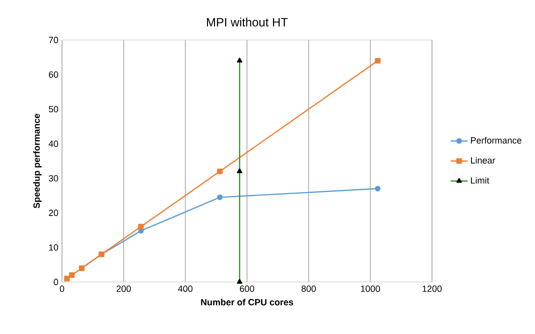 This screenshot has width=535, height=334. What do you see at coordinates (56, 282) in the screenshot?
I see `y-tick-label: 0` at bounding box center [56, 282].